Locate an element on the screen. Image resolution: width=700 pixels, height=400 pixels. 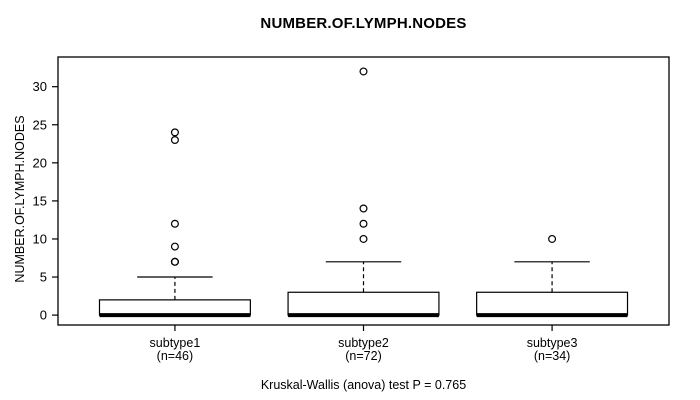
y-tick-label: 15 is located at coordinates (40, 200).